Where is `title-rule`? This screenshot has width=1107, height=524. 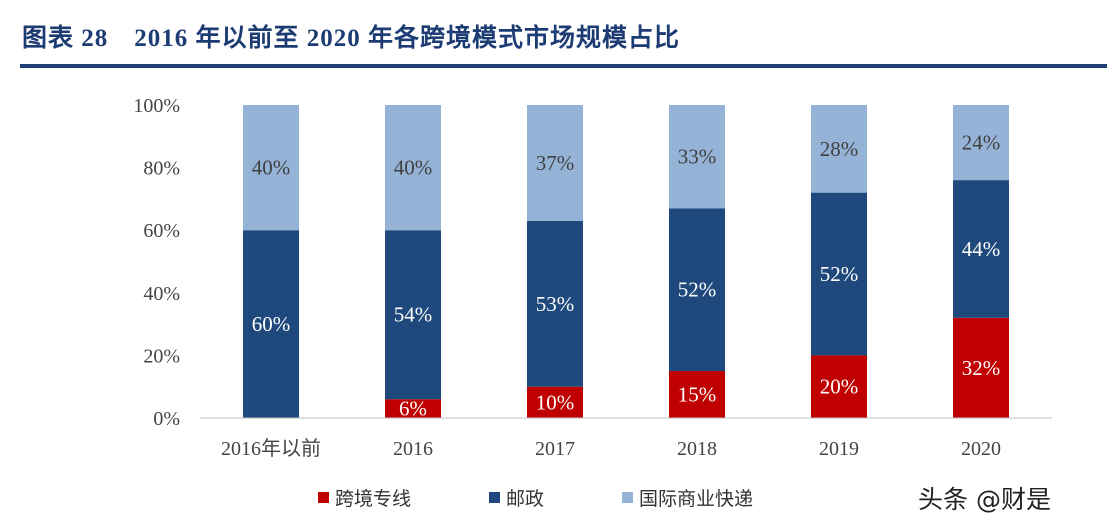 title-rule is located at coordinates (563, 66).